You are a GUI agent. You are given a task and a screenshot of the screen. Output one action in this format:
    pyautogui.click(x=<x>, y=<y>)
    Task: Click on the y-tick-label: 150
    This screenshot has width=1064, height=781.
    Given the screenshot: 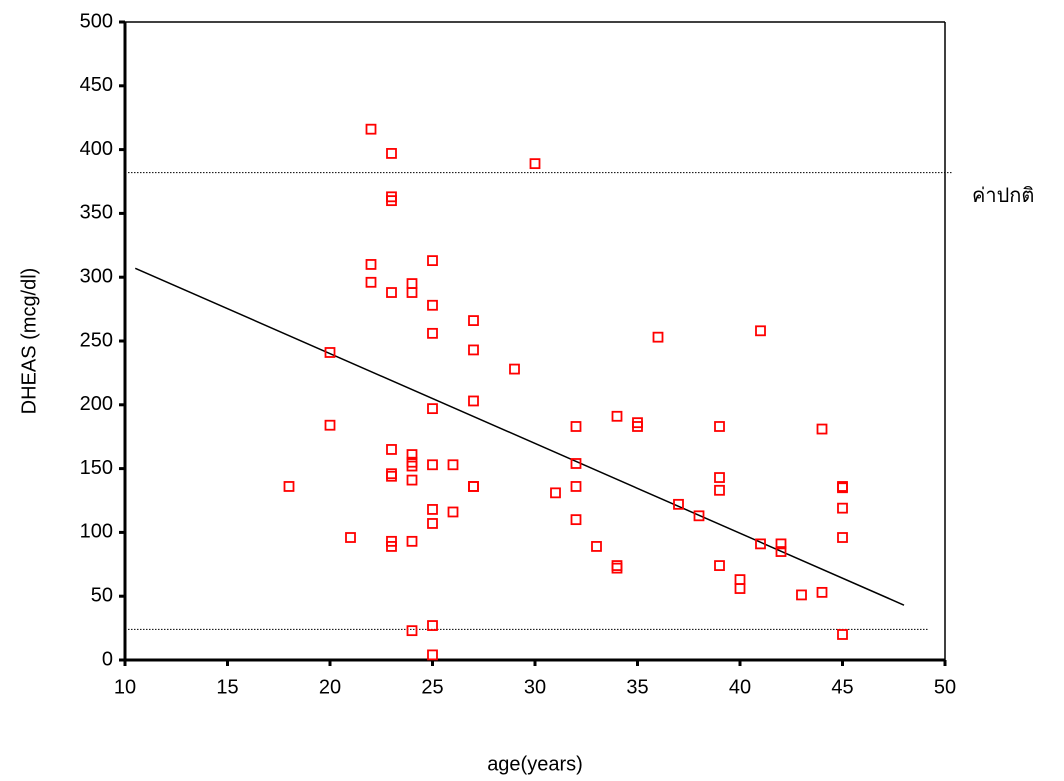 What is the action you would take?
    pyautogui.click(x=96, y=468)
    